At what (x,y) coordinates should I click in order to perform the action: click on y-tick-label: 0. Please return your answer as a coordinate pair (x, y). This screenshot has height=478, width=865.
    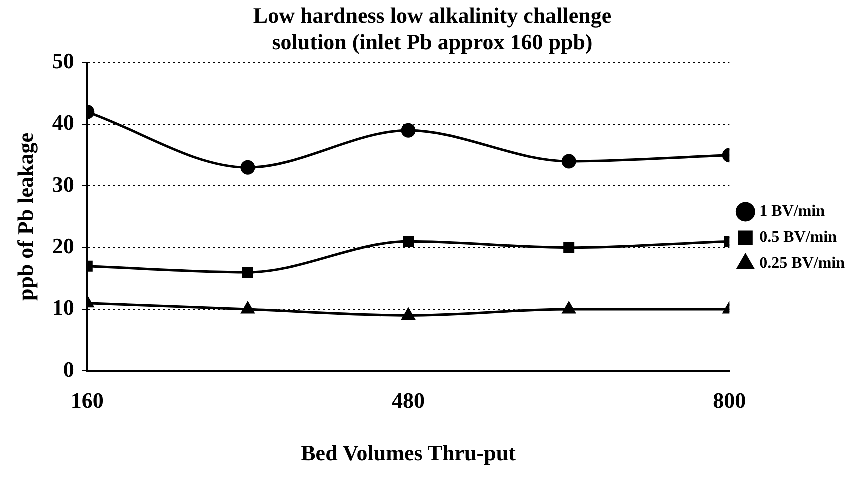
    Looking at the image, I should click on (68, 369).